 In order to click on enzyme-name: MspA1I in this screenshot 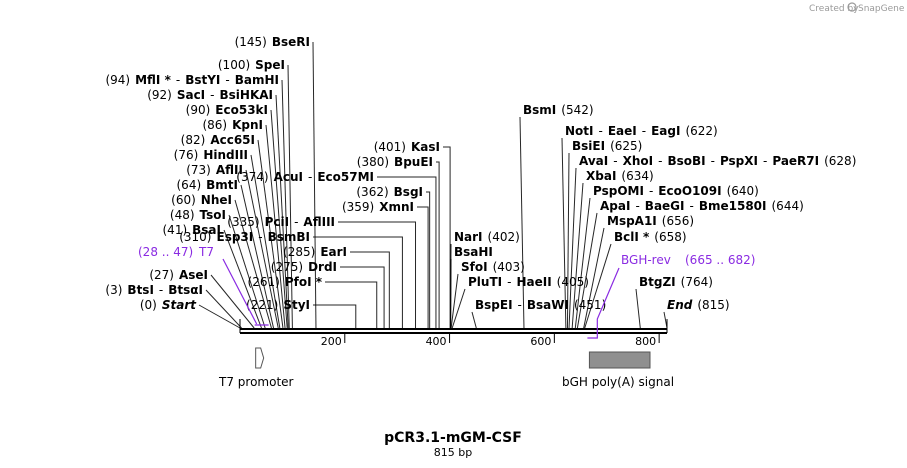, I will do `click(632, 221)`.